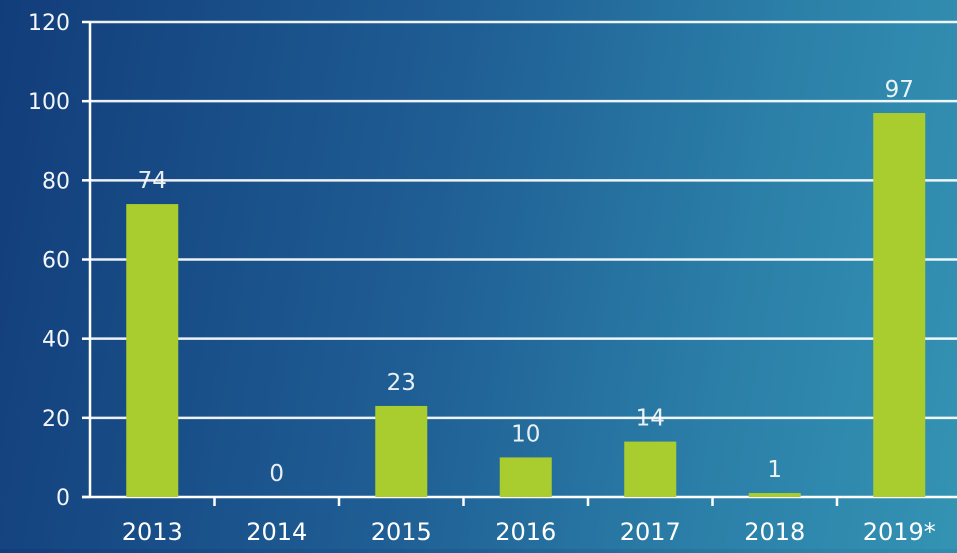 This screenshot has width=957, height=553. I want to click on x-tick-label: 2013, so click(152, 532).